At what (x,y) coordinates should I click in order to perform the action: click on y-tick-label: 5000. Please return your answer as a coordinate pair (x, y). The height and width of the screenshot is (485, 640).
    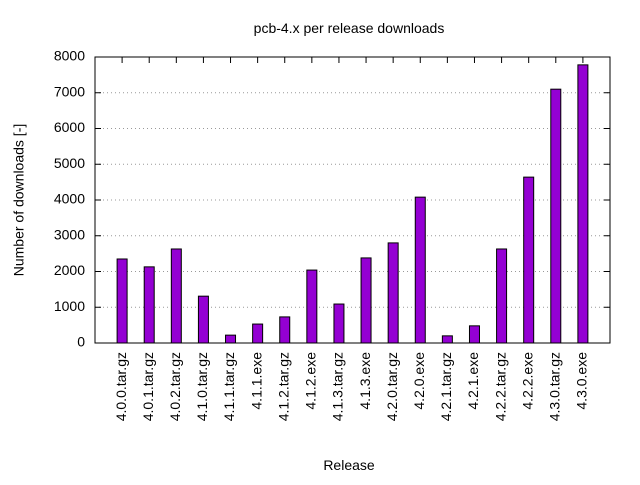
    Looking at the image, I should click on (69, 163).